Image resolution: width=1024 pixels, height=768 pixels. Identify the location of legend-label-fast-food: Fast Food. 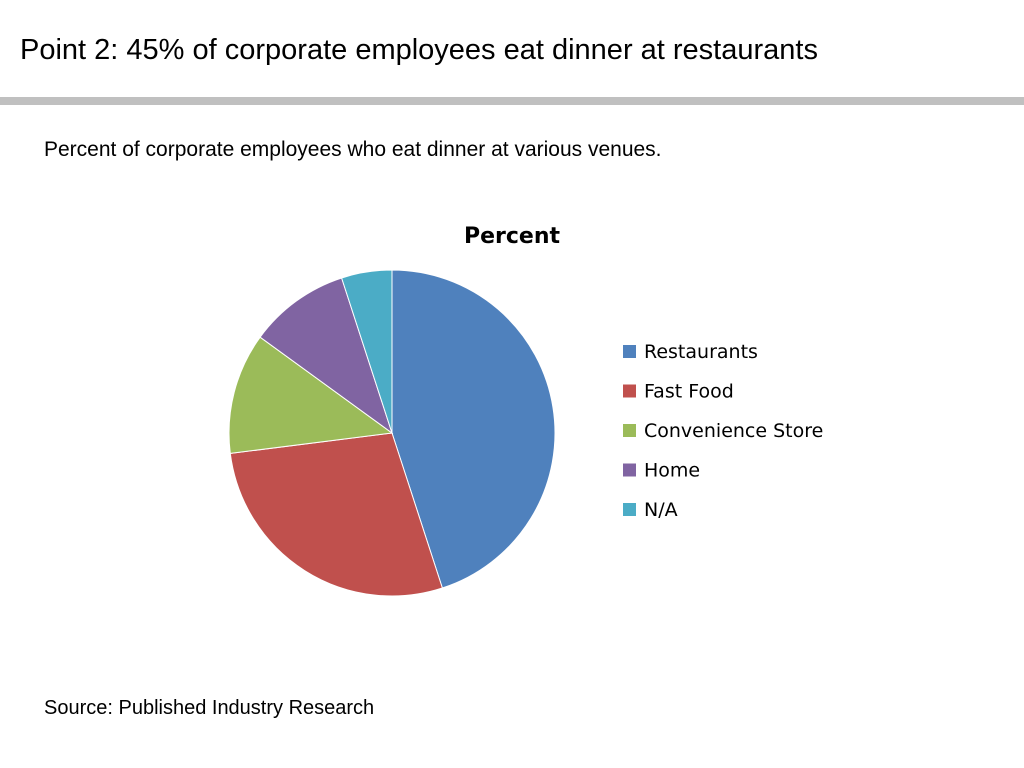
(689, 392).